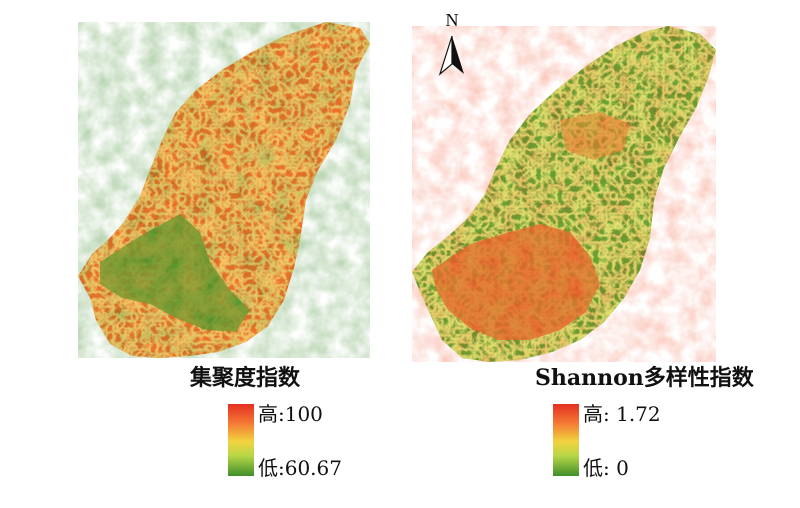 The width and height of the screenshot is (800, 508). I want to click on north-arrow-icon, so click(451, 55).